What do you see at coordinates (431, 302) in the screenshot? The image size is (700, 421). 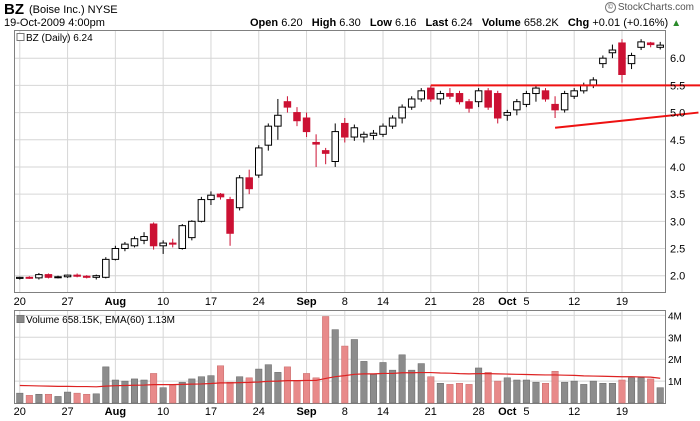 I see `date-tick-label: 21` at bounding box center [431, 302].